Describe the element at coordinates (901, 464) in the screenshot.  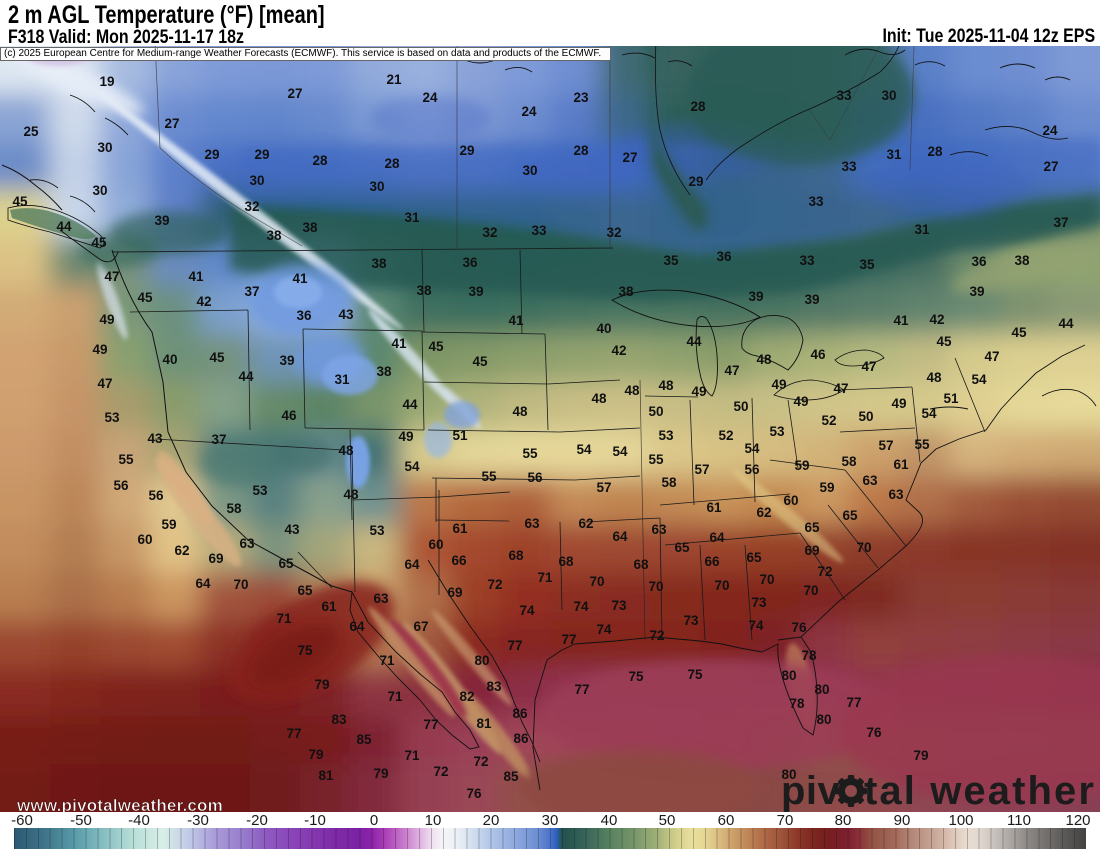
I see `svg-text: 61` at that location.